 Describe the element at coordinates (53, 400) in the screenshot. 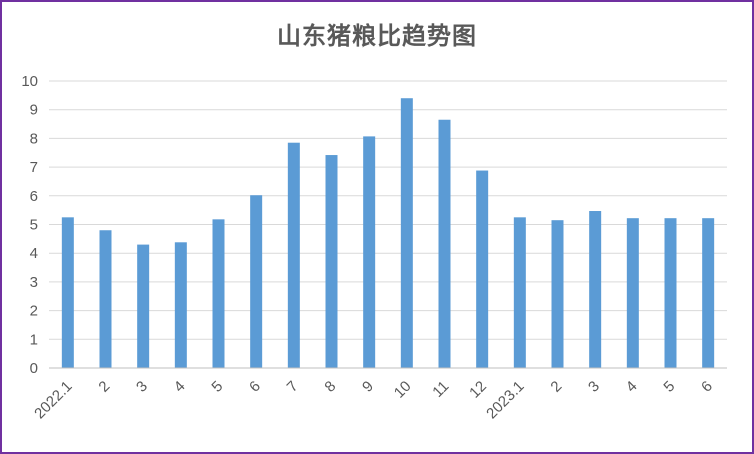

I see `x-tick-label: 2022.1` at that location.